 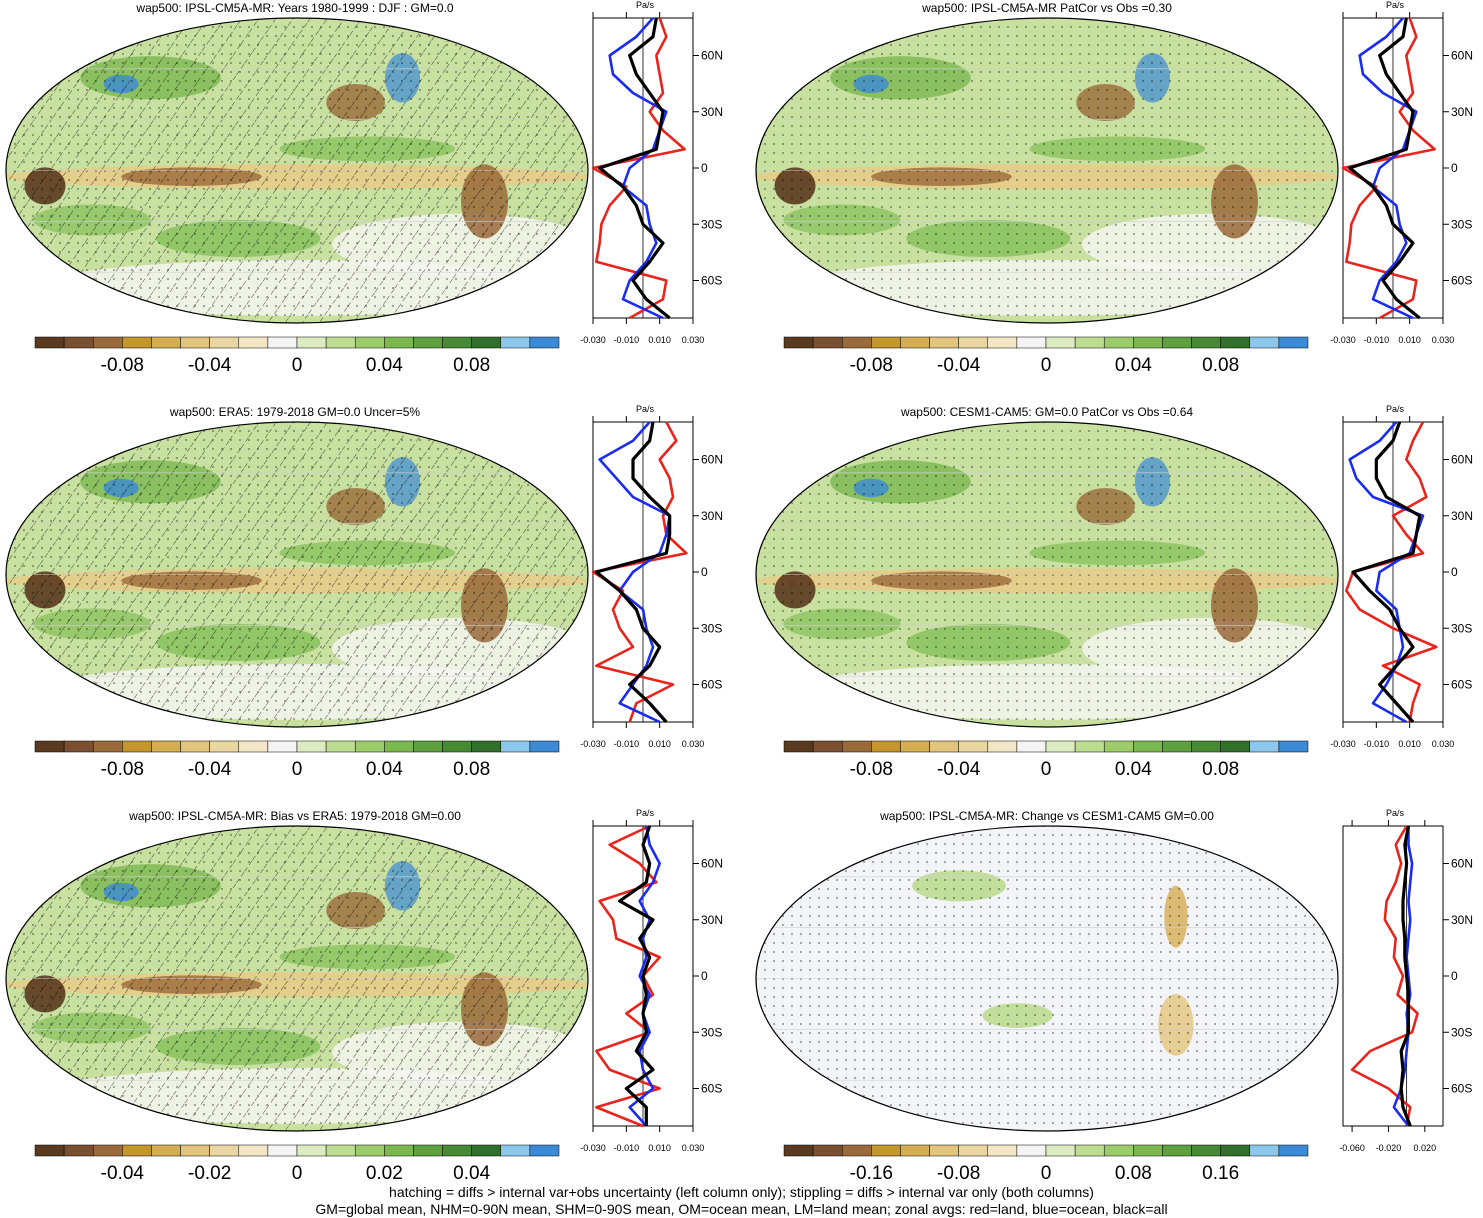 I want to click on colorbar-tick-label: 0.16, so click(x=1220, y=1173).